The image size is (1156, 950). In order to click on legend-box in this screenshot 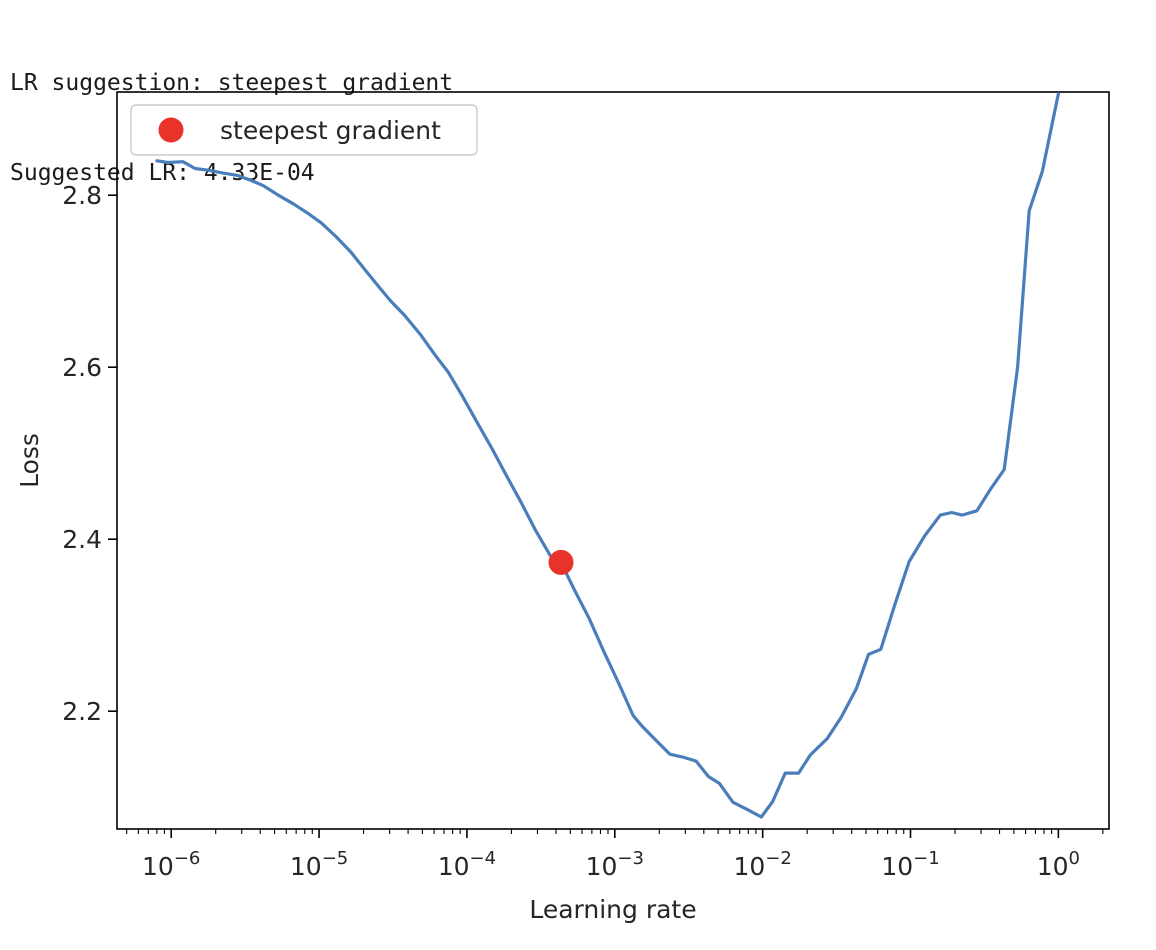, I will do `click(304, 130)`.